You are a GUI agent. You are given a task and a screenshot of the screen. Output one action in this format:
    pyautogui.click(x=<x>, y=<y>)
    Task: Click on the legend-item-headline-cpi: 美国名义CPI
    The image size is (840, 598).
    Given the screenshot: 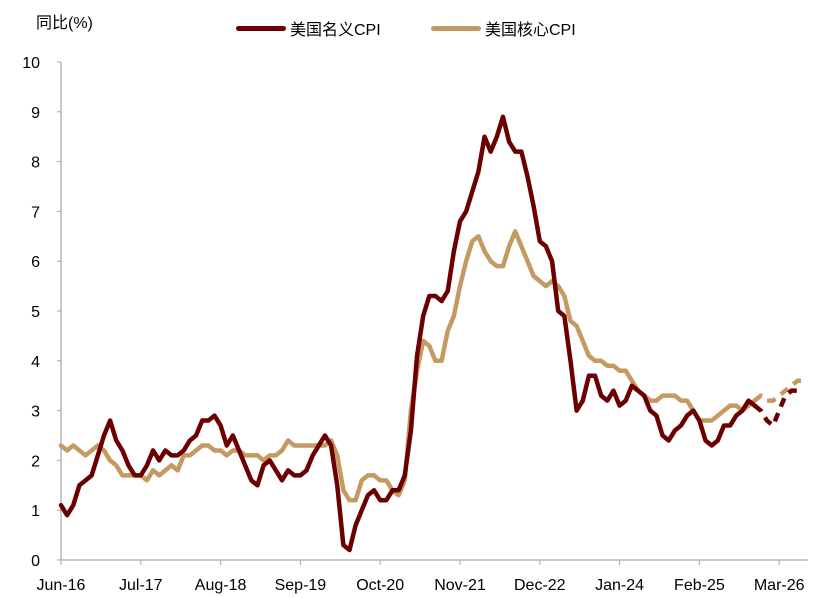 What is the action you would take?
    pyautogui.click(x=308, y=28)
    